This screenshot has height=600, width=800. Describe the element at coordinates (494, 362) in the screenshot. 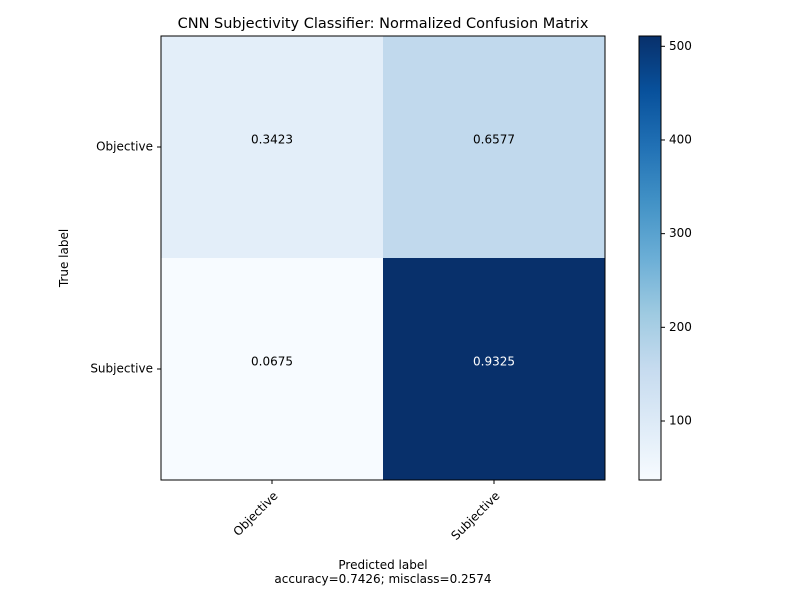

I see `cell-value-label: 0.9325` at that location.